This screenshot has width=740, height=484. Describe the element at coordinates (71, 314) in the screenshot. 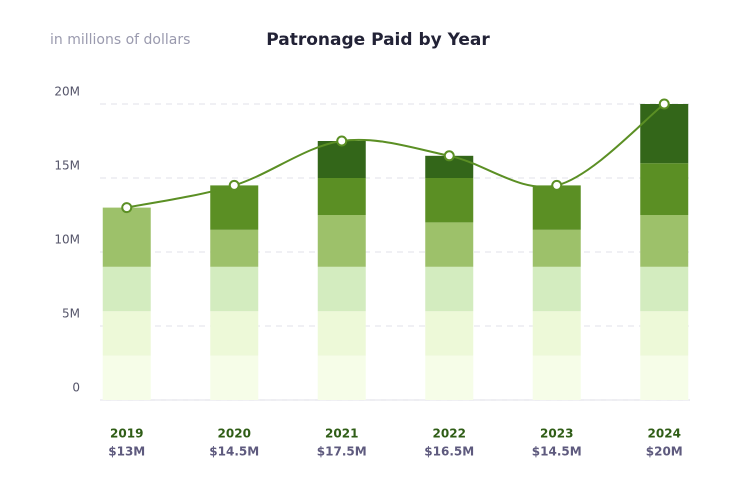

I see `y-tick-label: 5M` at that location.